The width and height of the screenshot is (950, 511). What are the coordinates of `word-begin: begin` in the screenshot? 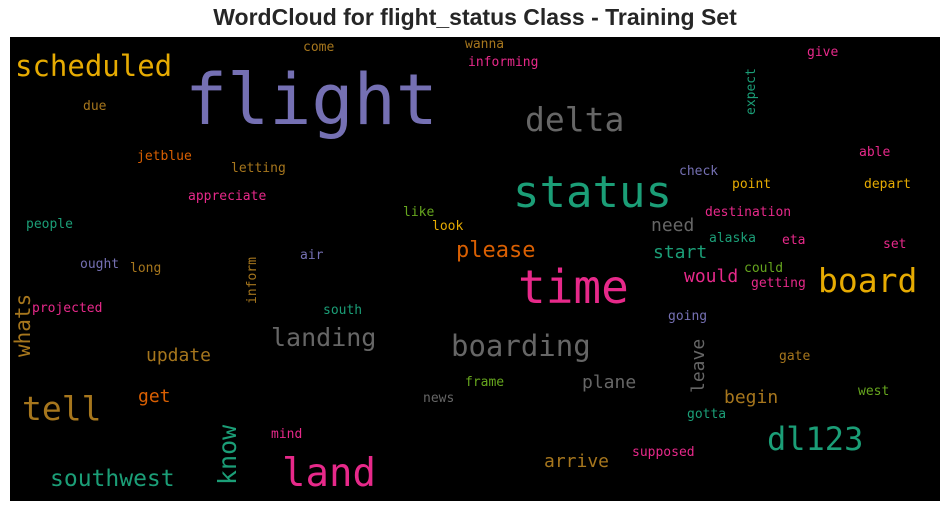 It's located at (751, 397).